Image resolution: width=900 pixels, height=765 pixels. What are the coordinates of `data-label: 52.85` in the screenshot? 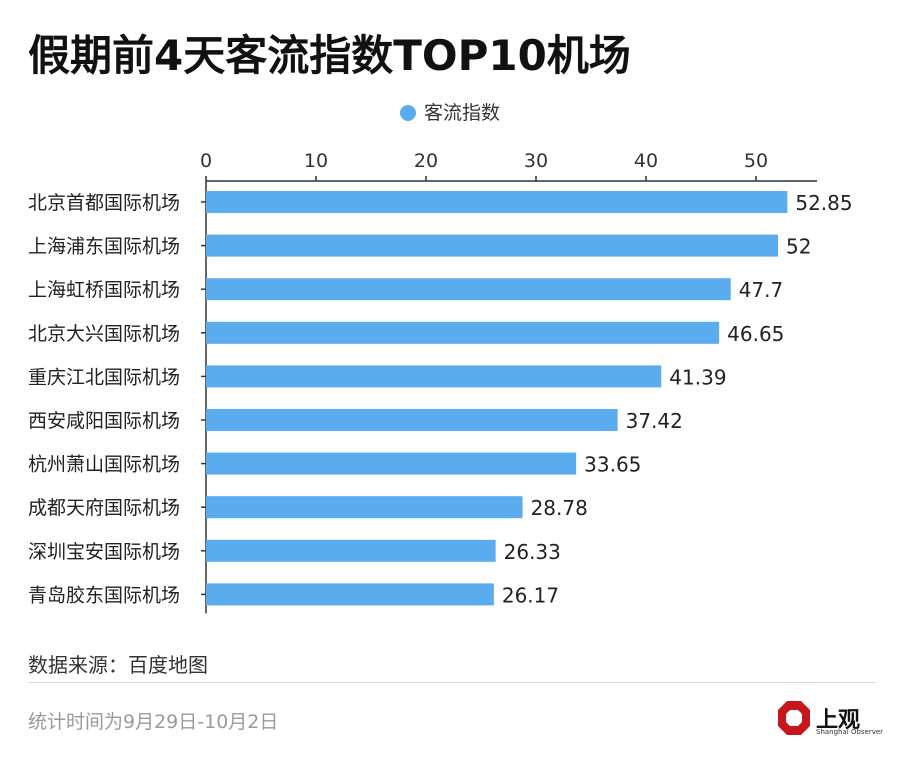 It's located at (823, 203).